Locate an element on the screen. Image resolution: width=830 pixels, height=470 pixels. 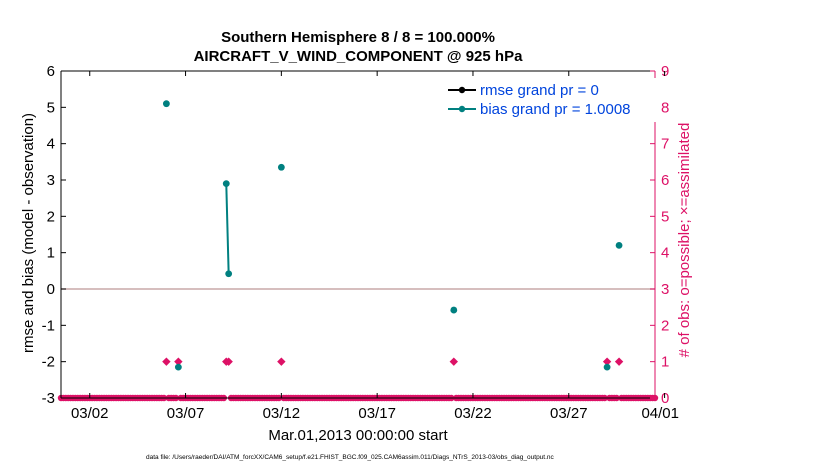
bias-line is located at coordinates (227, 228).